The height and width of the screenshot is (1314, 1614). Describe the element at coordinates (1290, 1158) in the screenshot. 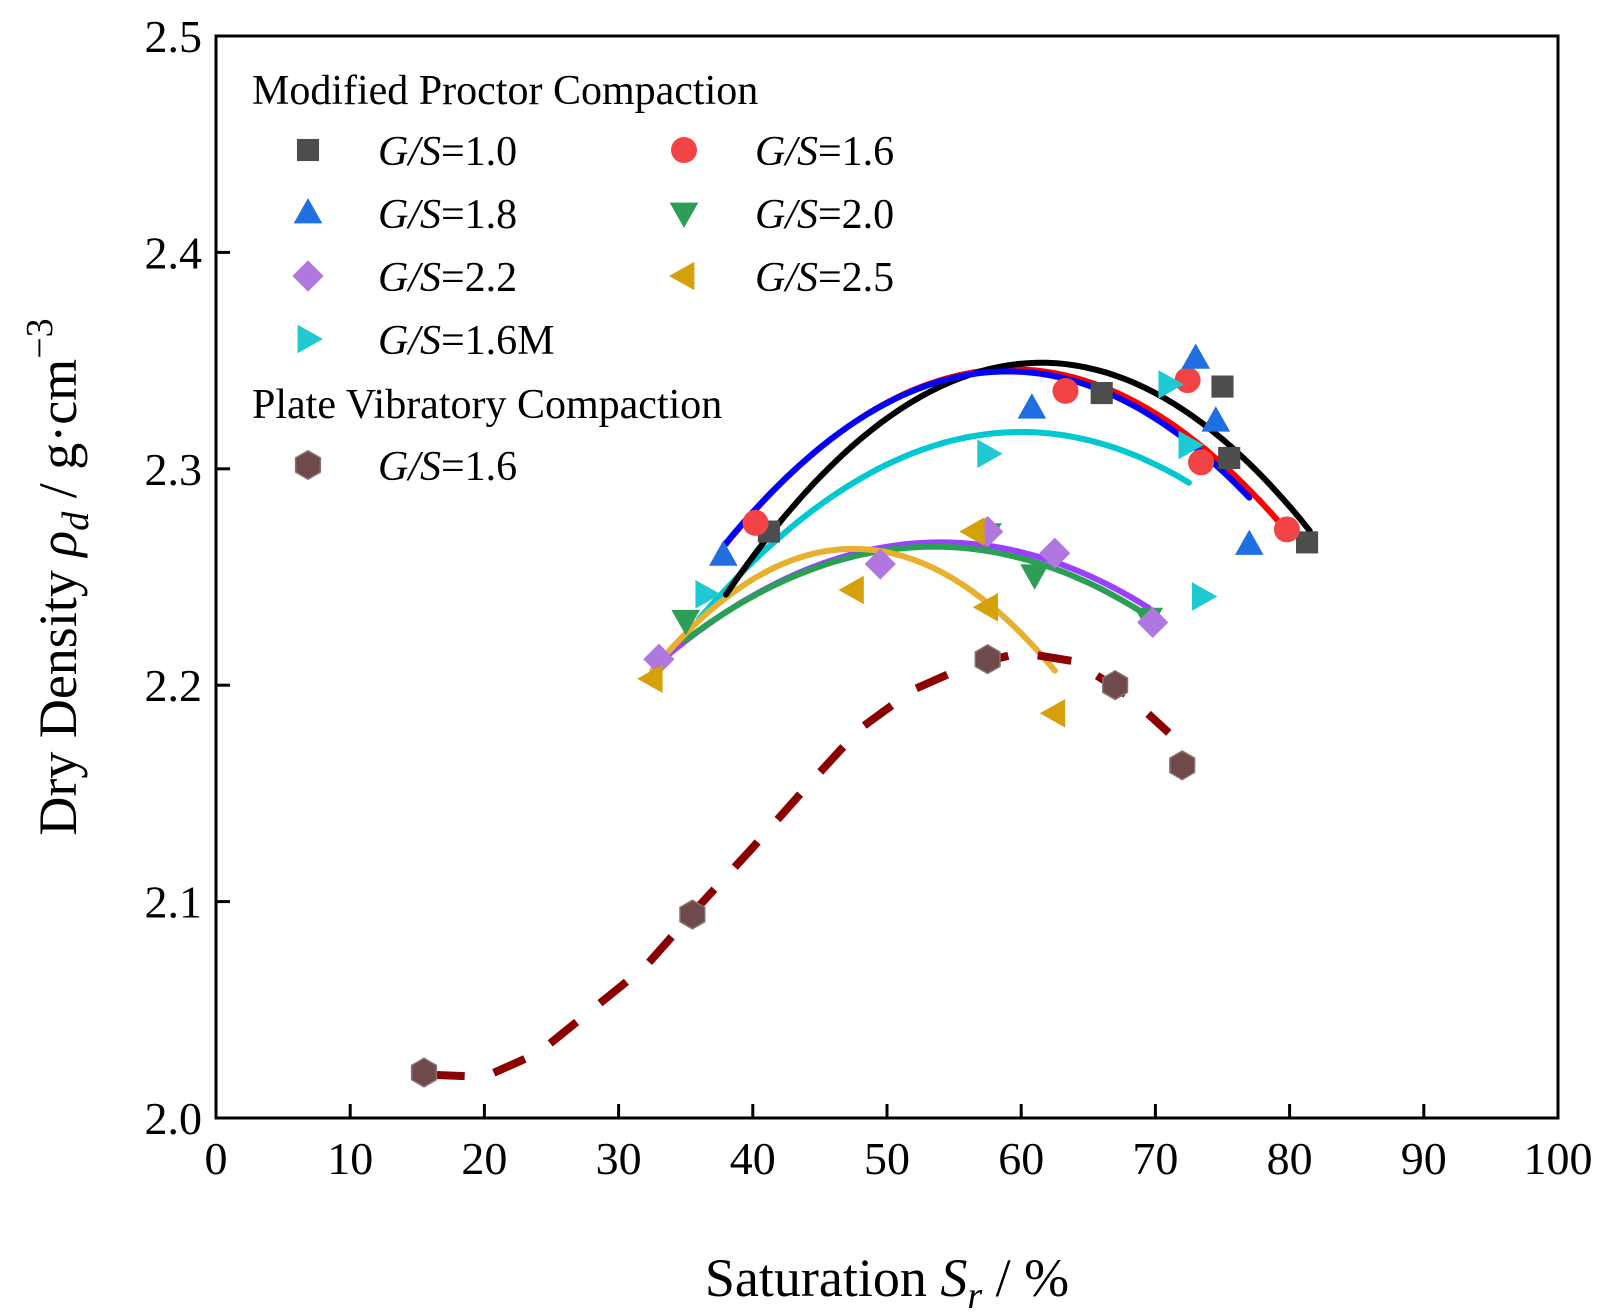

I see `x-tick-label: 80` at that location.